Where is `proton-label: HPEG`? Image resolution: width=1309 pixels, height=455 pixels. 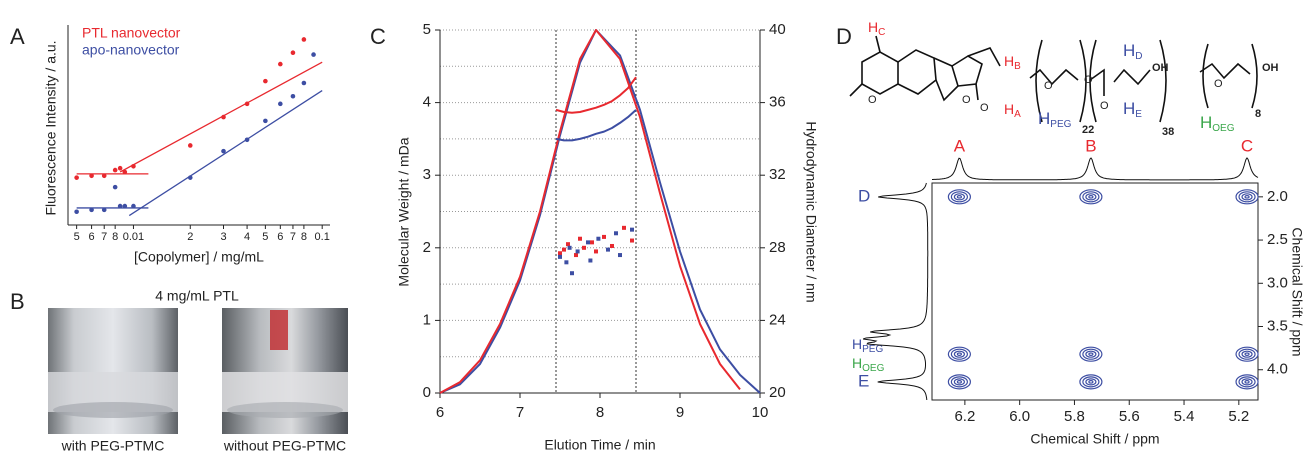 proton-label: HPEG is located at coordinates (1055, 119).